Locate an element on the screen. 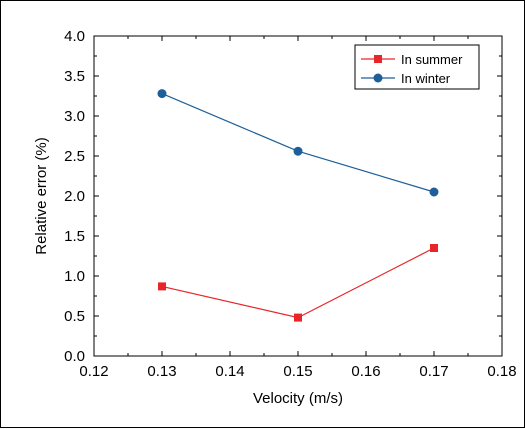  y-tick-label: 2.0 is located at coordinates (74, 196).